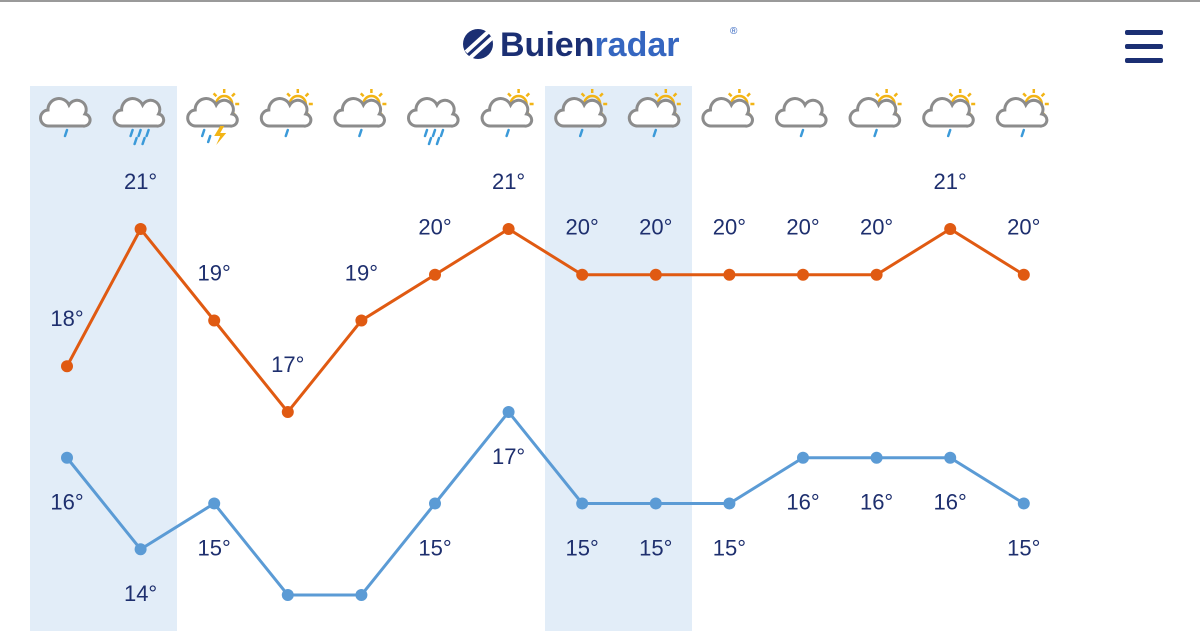 This screenshot has height=631, width=1200. Describe the element at coordinates (66, 318) in the screenshot. I see `value-label: 18°` at that location.